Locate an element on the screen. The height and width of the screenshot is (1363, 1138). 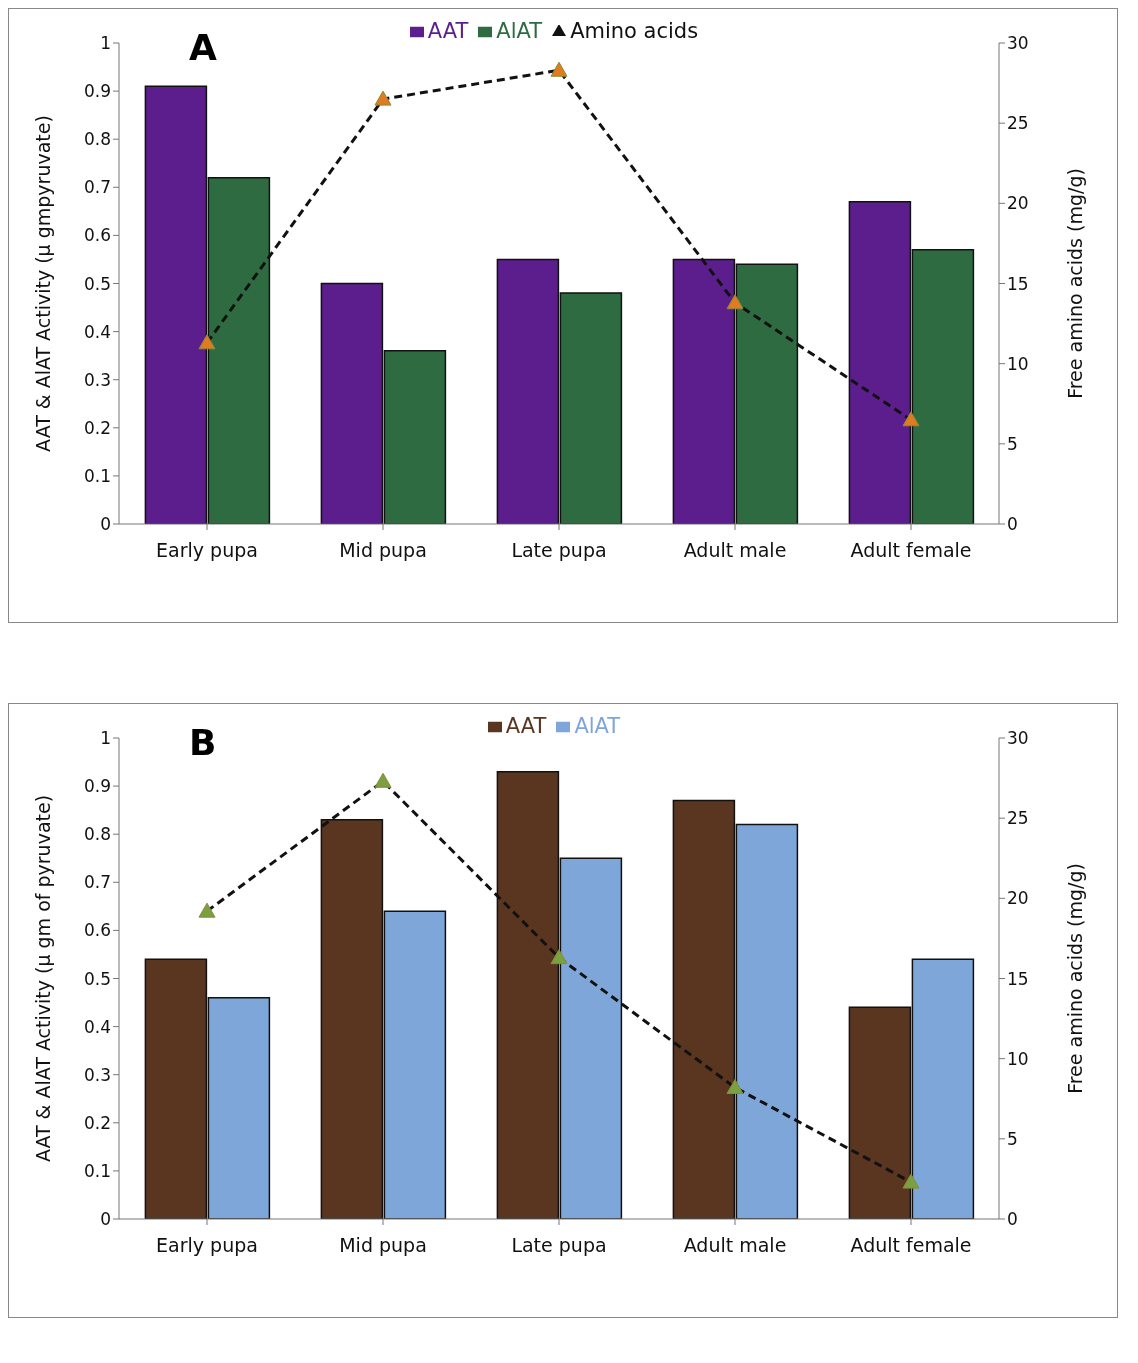
annotation: A is located at coordinates (203, 47).